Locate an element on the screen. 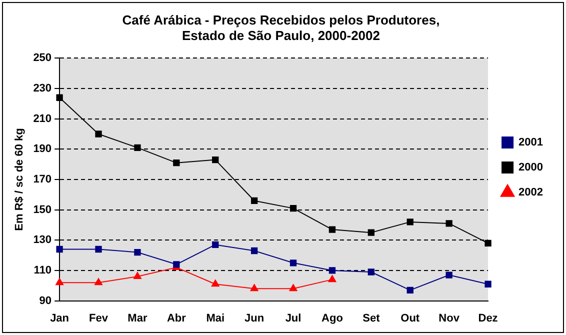  y-tick-label: 230 is located at coordinates (42, 88).